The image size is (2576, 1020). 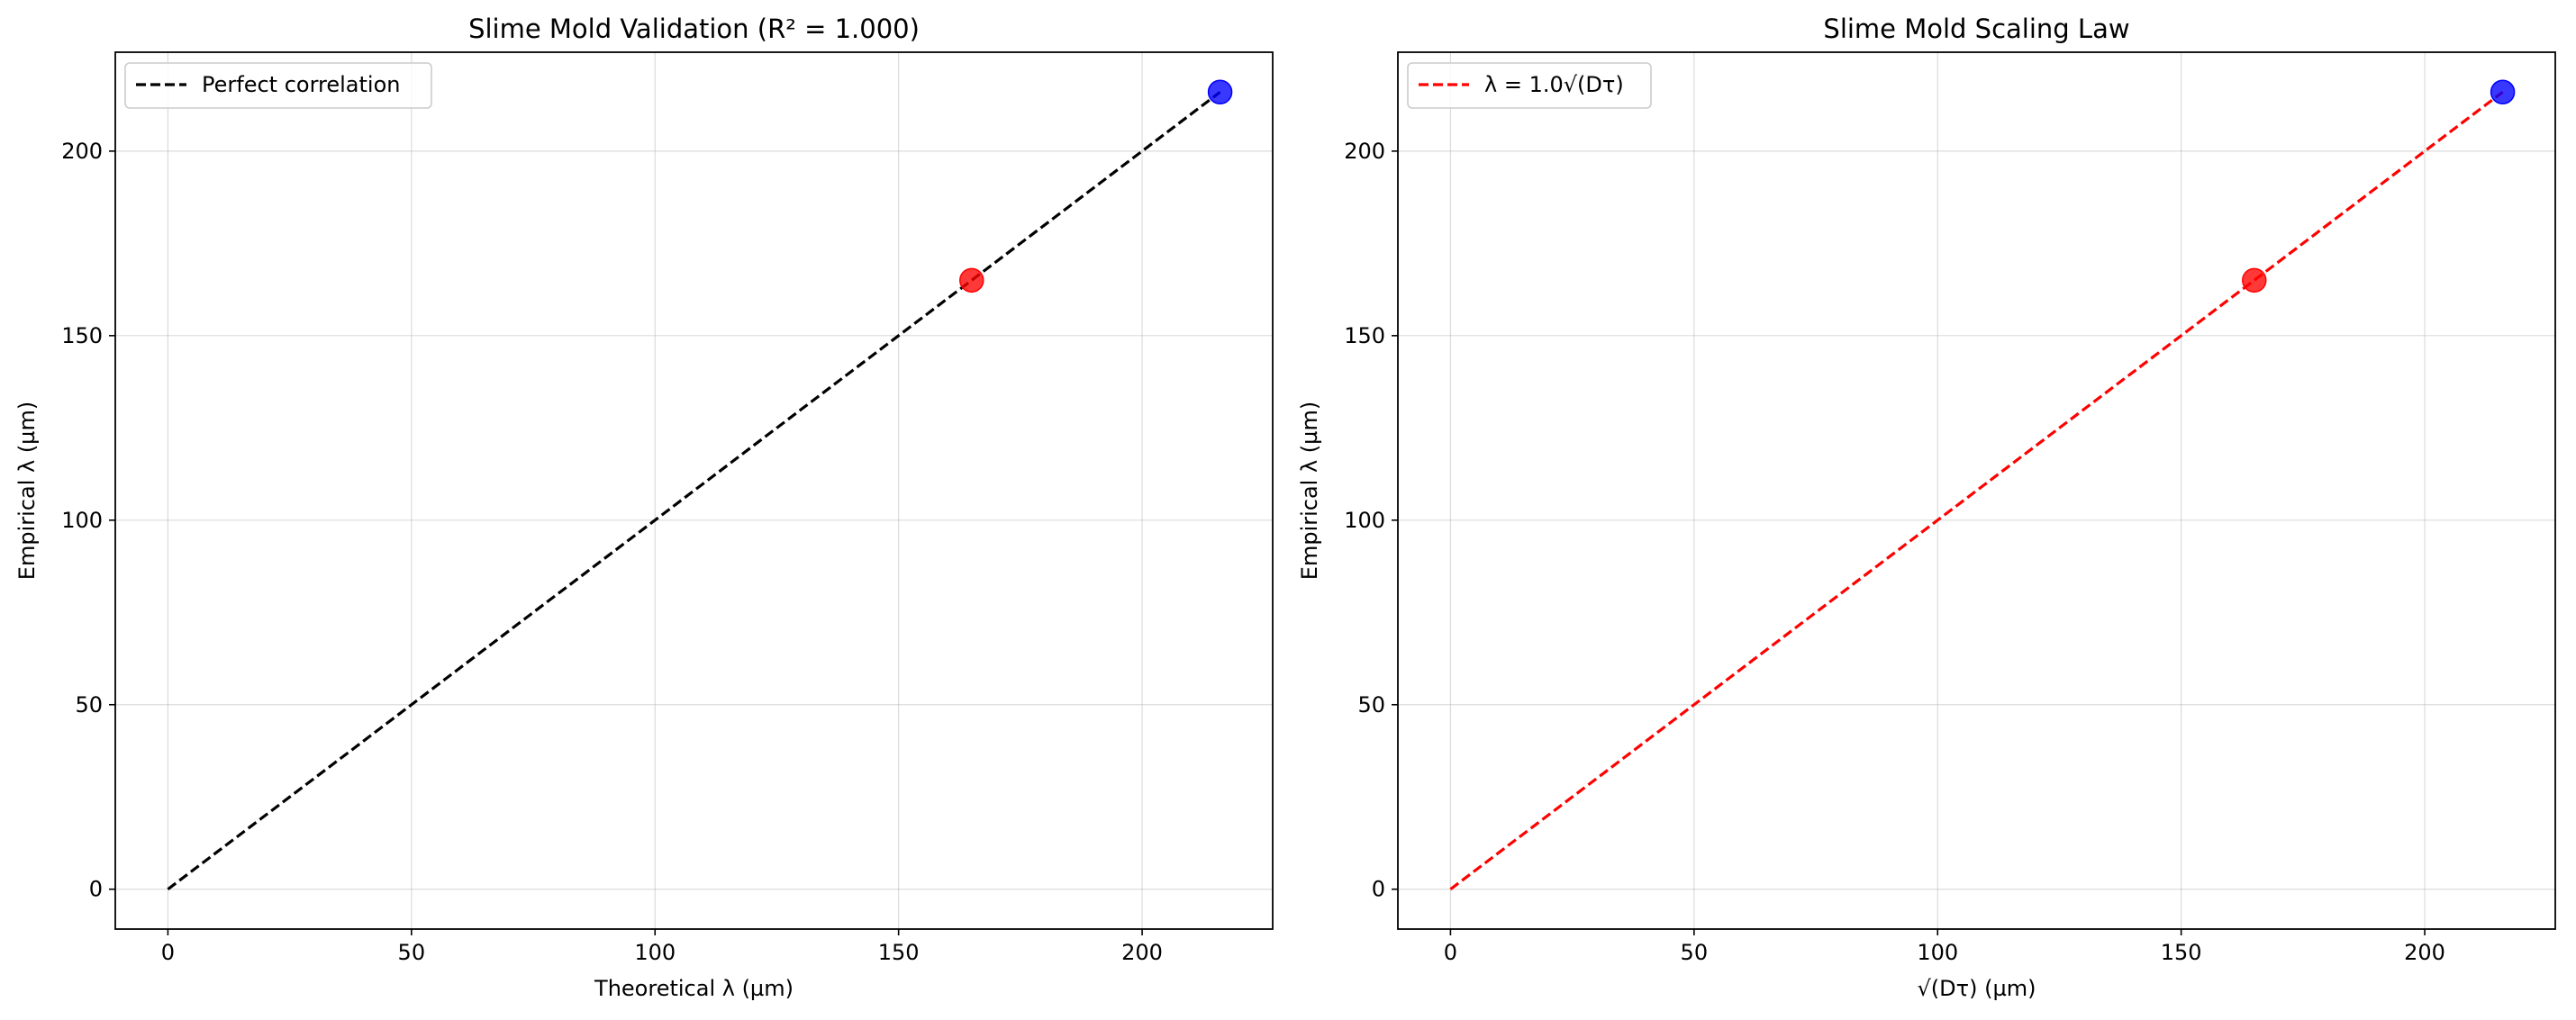 What do you see at coordinates (2181, 952) in the screenshot?
I see `scaling-law-x-tick-label-3: 150` at bounding box center [2181, 952].